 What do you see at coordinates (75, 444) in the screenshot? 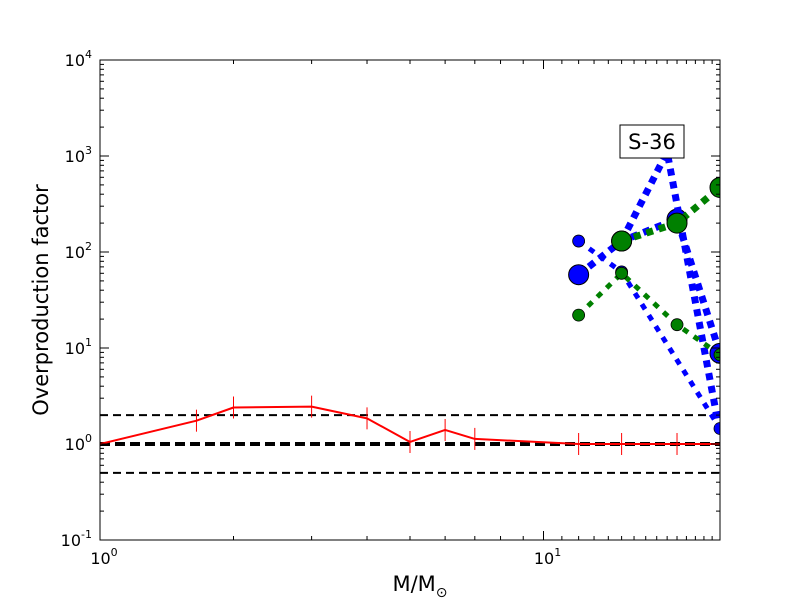
I see `y-tick-label-1-base: 10` at bounding box center [75, 444].